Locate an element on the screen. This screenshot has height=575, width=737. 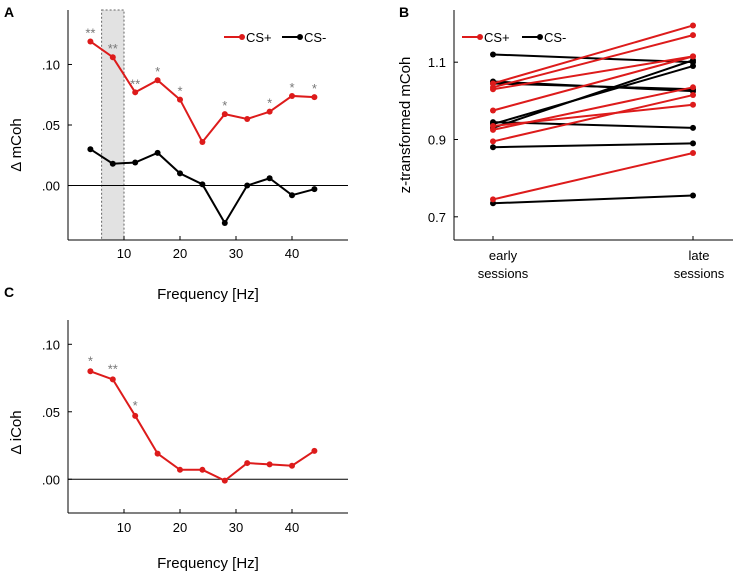
y-tick-label: 0.9 is located at coordinates (437, 139).